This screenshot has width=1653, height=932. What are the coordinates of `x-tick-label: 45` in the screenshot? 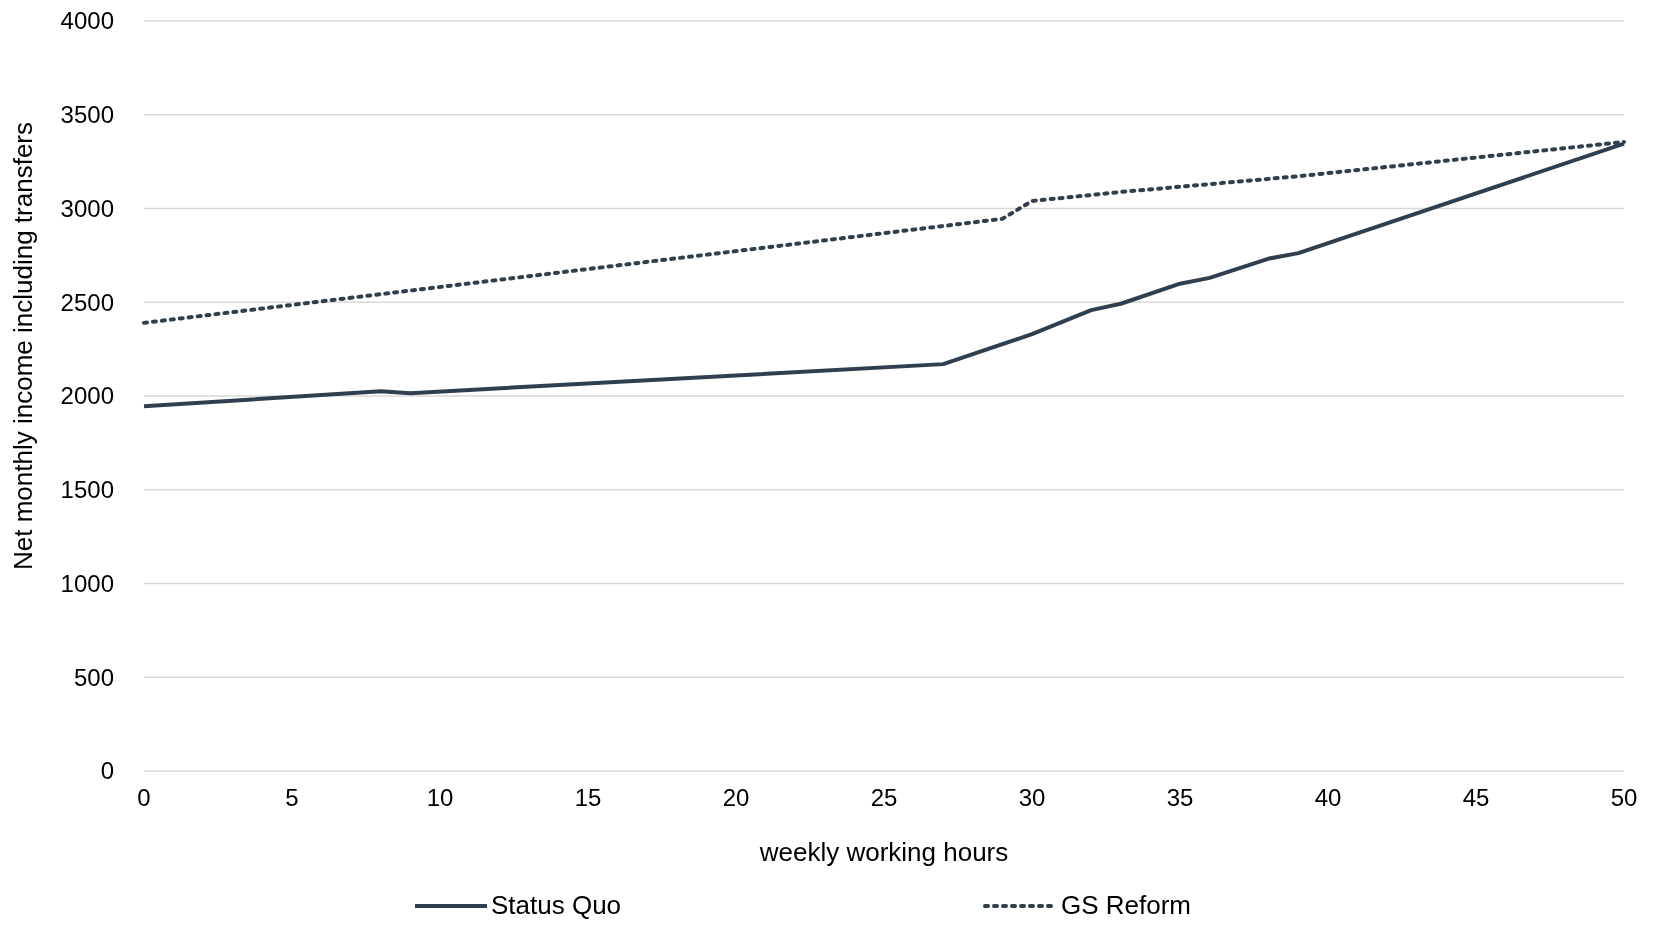 It's located at (1476, 797).